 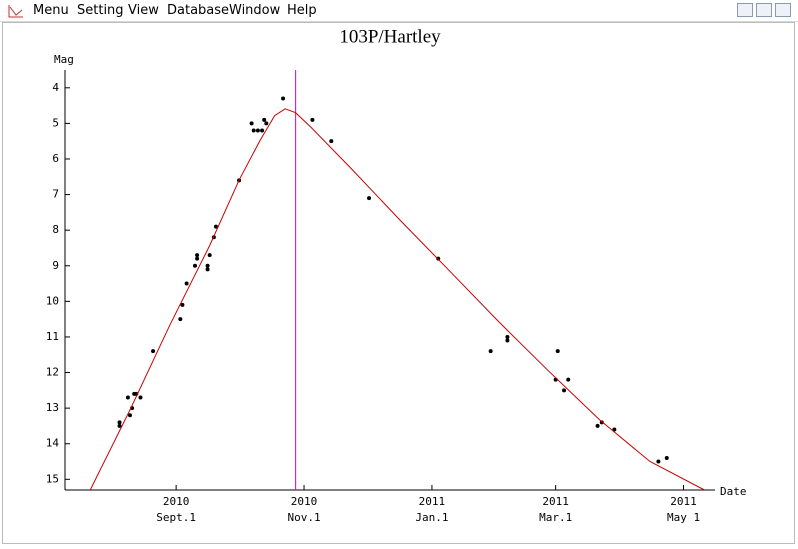 I want to click on y-tick-label: 8, so click(x=55, y=229).